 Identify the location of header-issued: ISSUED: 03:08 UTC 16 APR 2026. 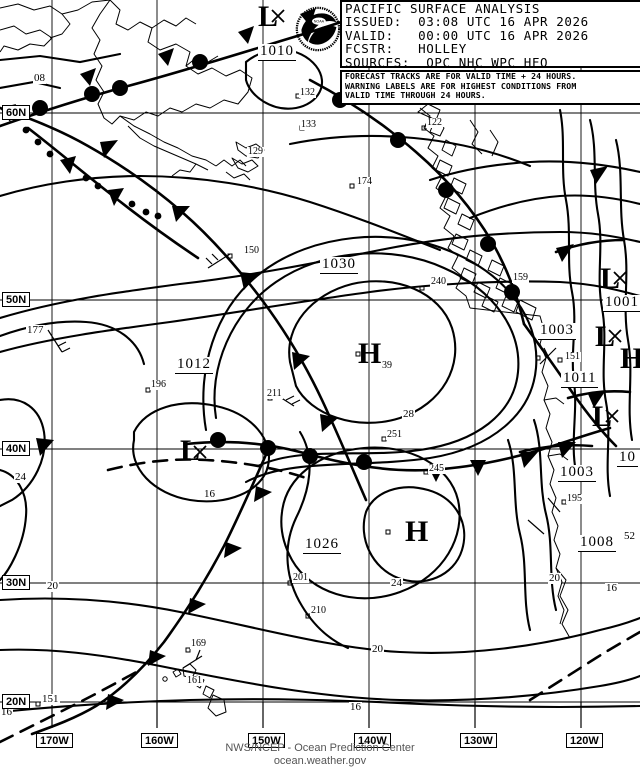
(467, 22).